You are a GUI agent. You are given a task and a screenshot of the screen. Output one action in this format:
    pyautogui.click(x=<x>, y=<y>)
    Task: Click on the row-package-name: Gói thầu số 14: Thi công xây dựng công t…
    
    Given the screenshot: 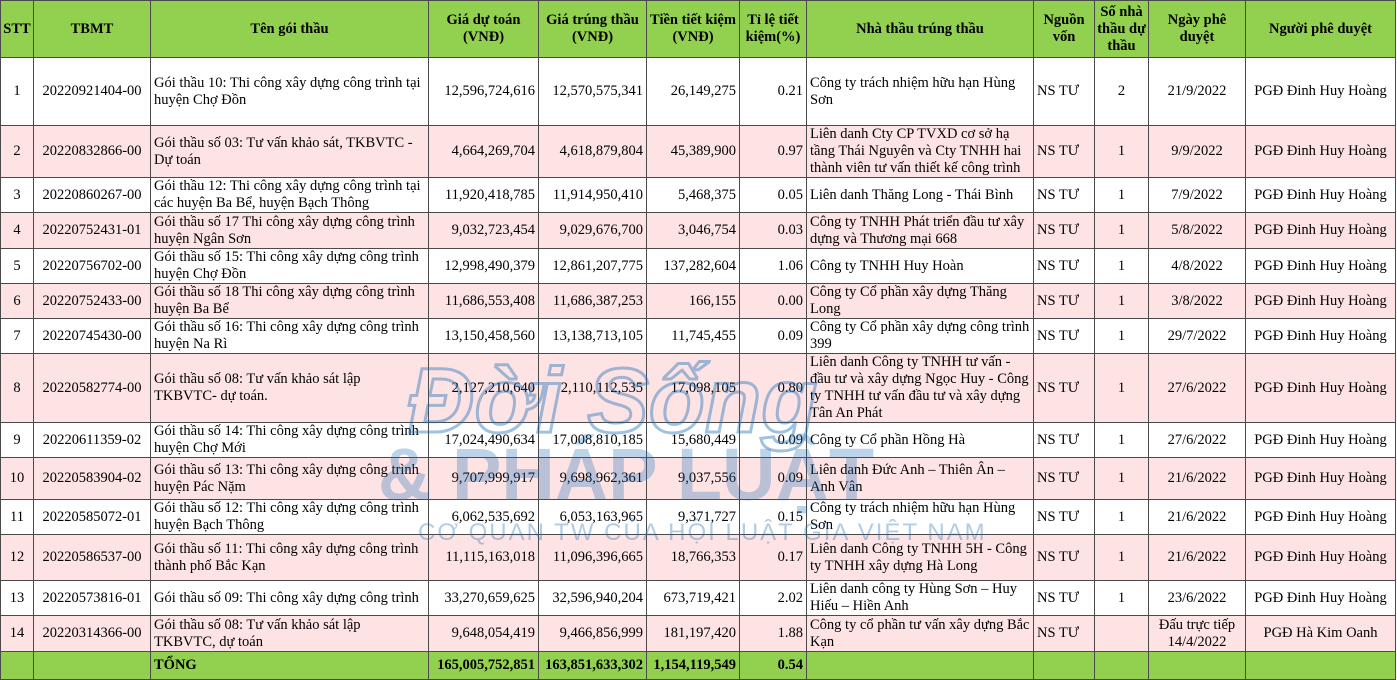 What is the action you would take?
    pyautogui.click(x=289, y=440)
    